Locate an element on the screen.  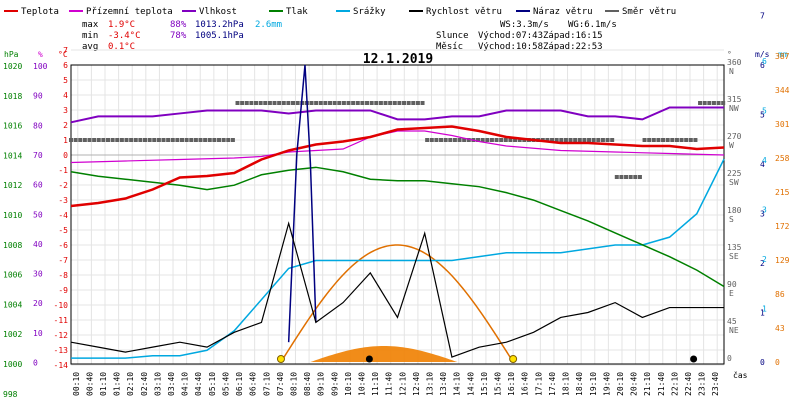
temp-tick: 6 is located at coordinates (65, 65).